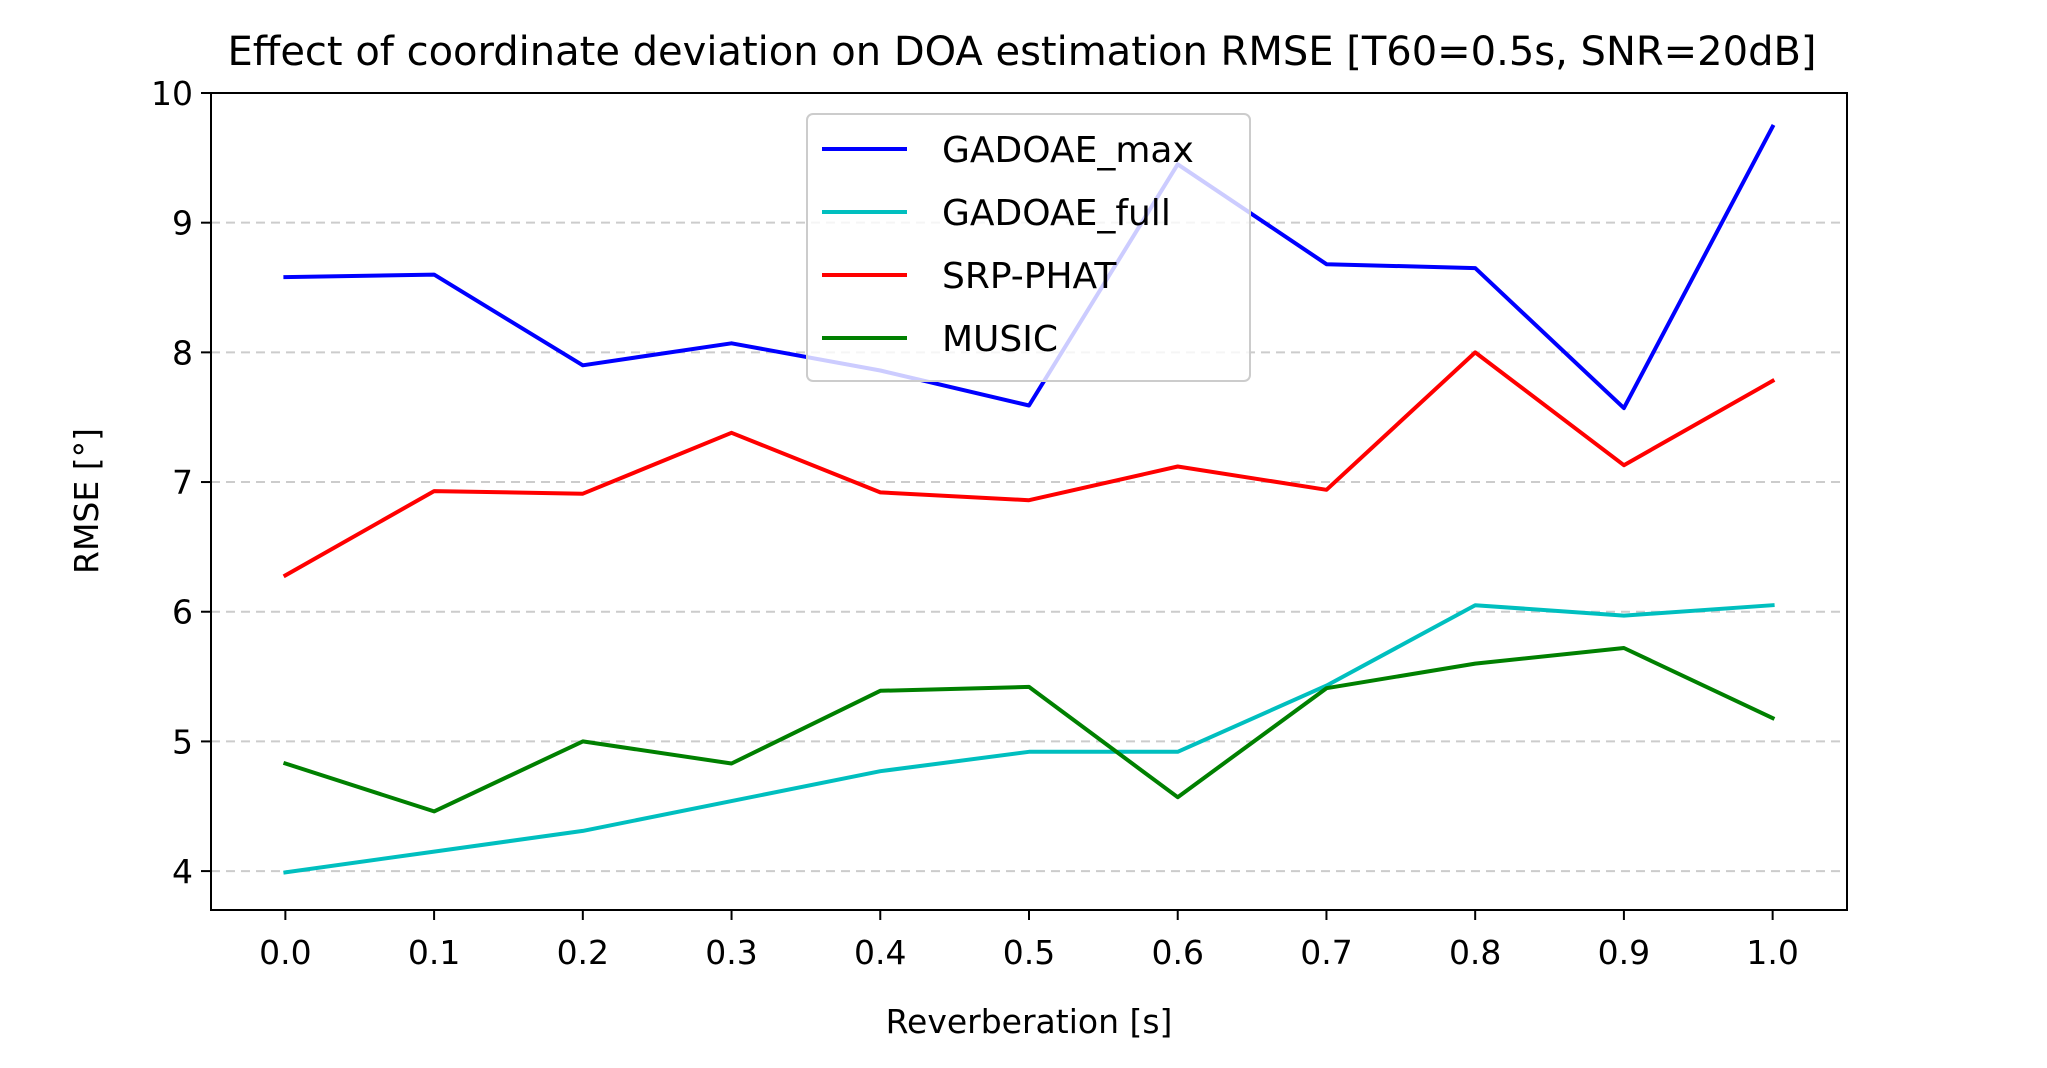  Describe the element at coordinates (1177, 952) in the screenshot. I see `x-tick-label: 0.6` at that location.